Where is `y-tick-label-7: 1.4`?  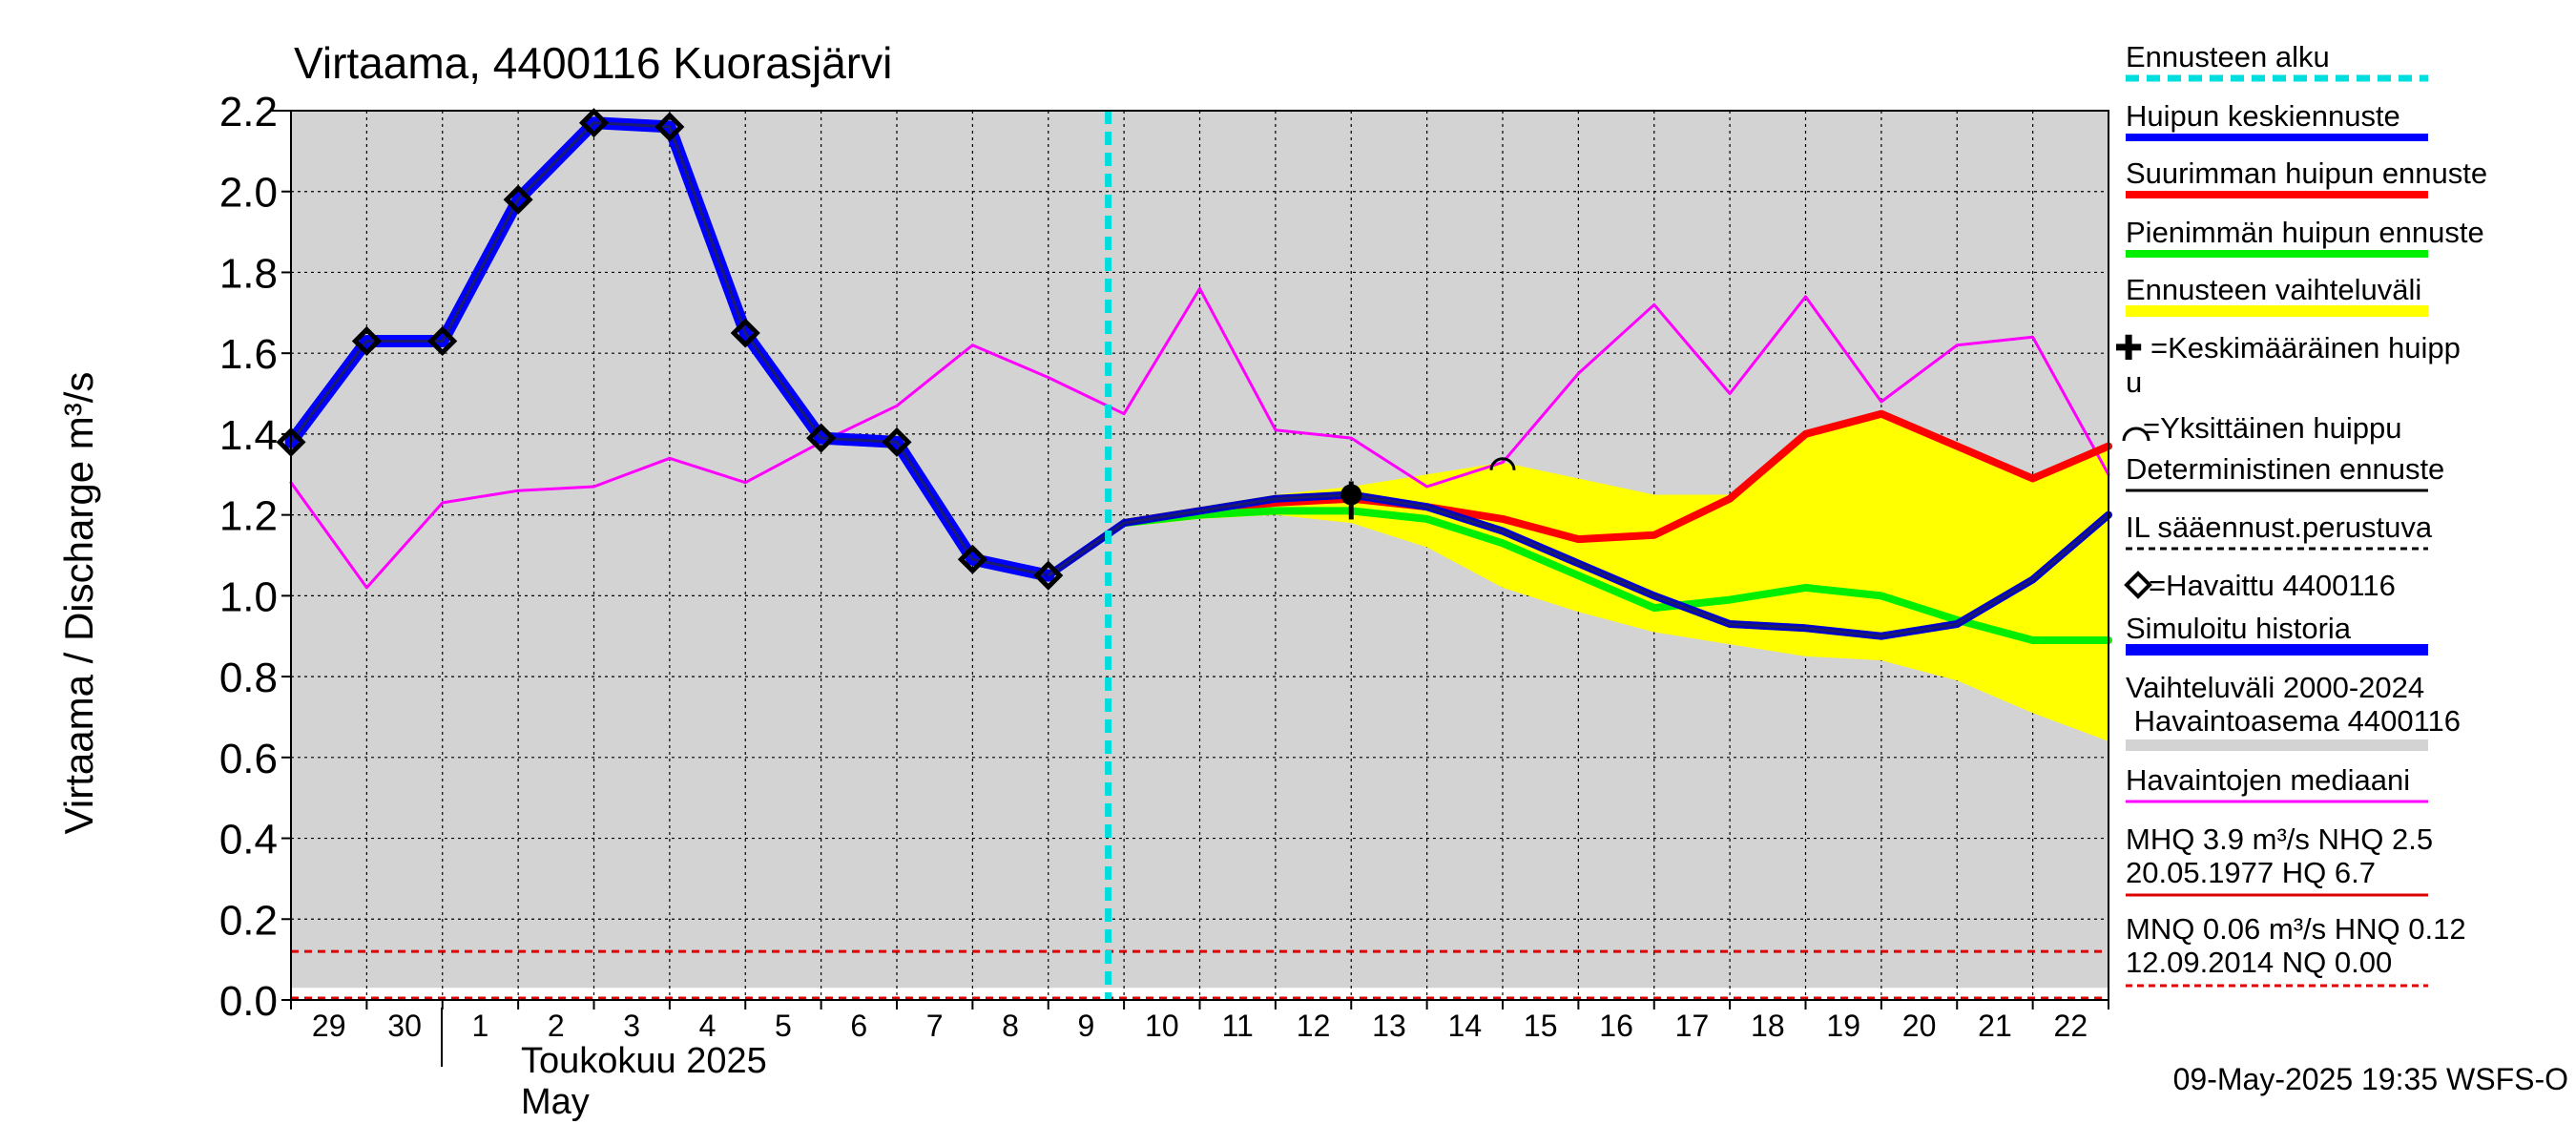 y-tick-label-7: 1.4 is located at coordinates (248, 435).